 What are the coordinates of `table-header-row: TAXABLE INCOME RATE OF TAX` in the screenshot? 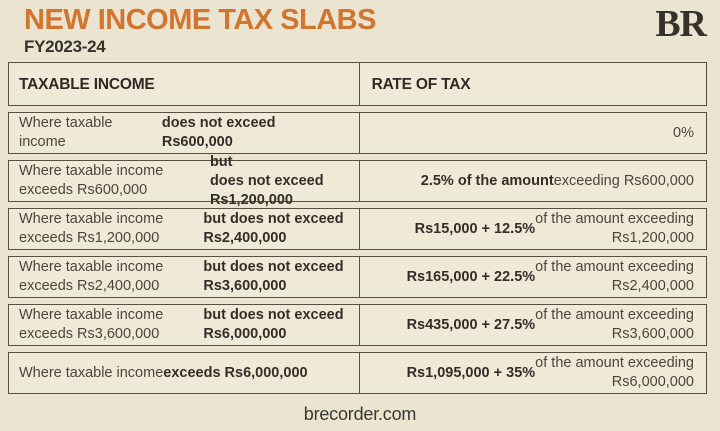 It's located at (357, 84).